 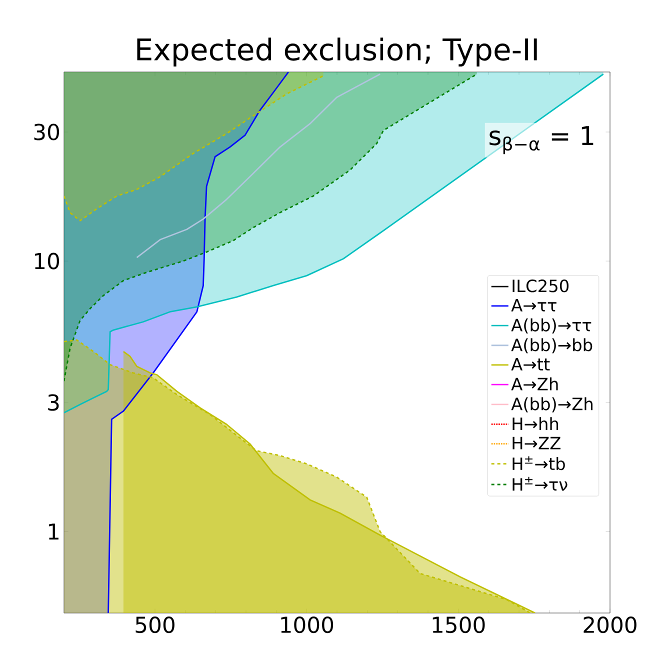 I want to click on legend-label: A(bb)→bb, so click(x=551, y=346).